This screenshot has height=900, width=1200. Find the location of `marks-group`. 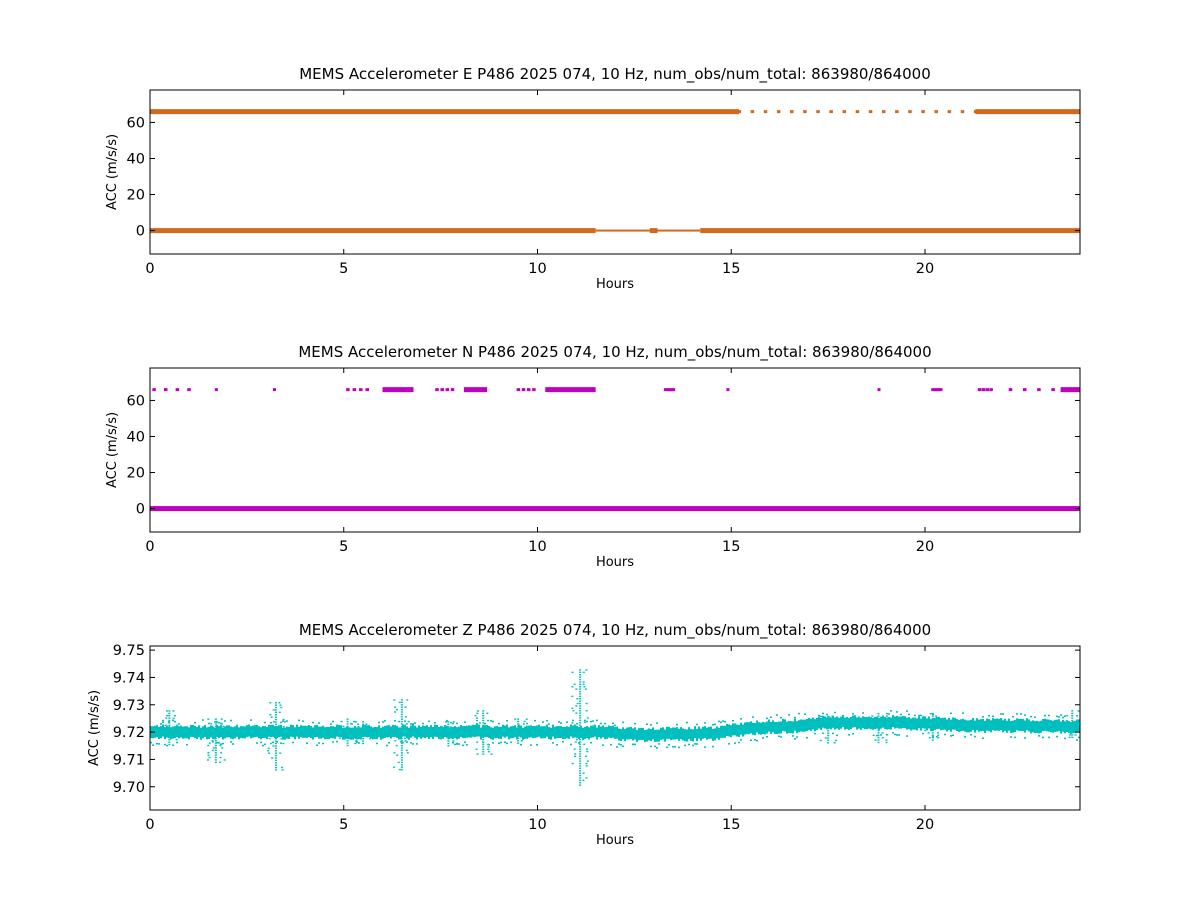

marks-group is located at coordinates (615, 449).